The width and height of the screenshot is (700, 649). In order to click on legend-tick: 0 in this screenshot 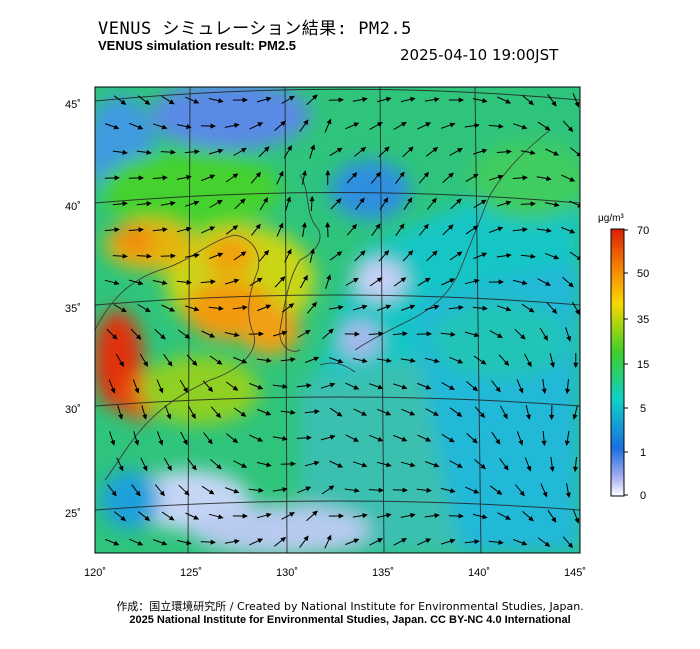, I will do `click(643, 496)`.